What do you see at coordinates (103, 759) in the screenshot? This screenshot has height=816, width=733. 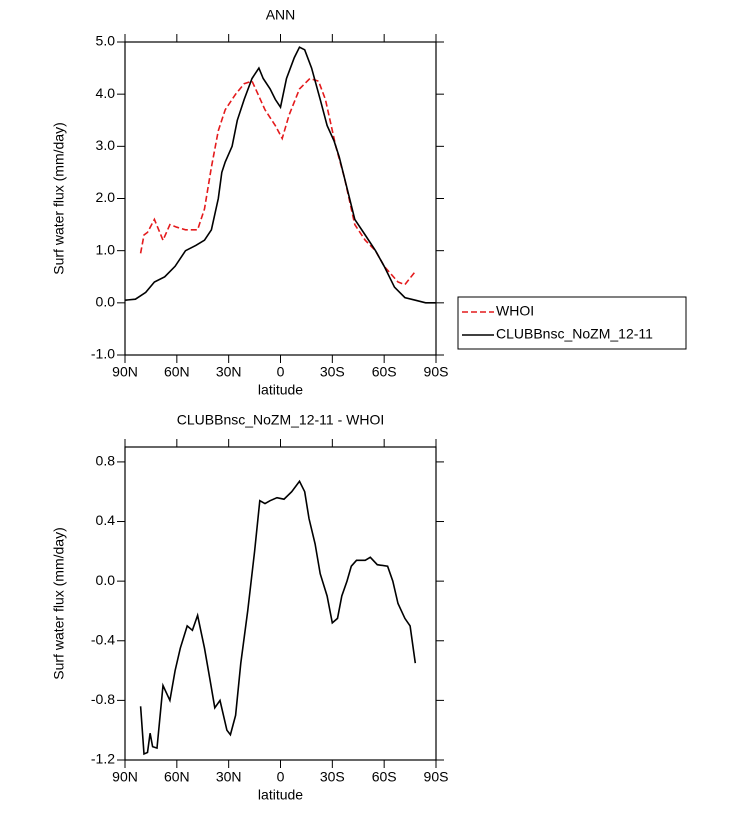 I see `y-tick-label: -1.2` at bounding box center [103, 759].